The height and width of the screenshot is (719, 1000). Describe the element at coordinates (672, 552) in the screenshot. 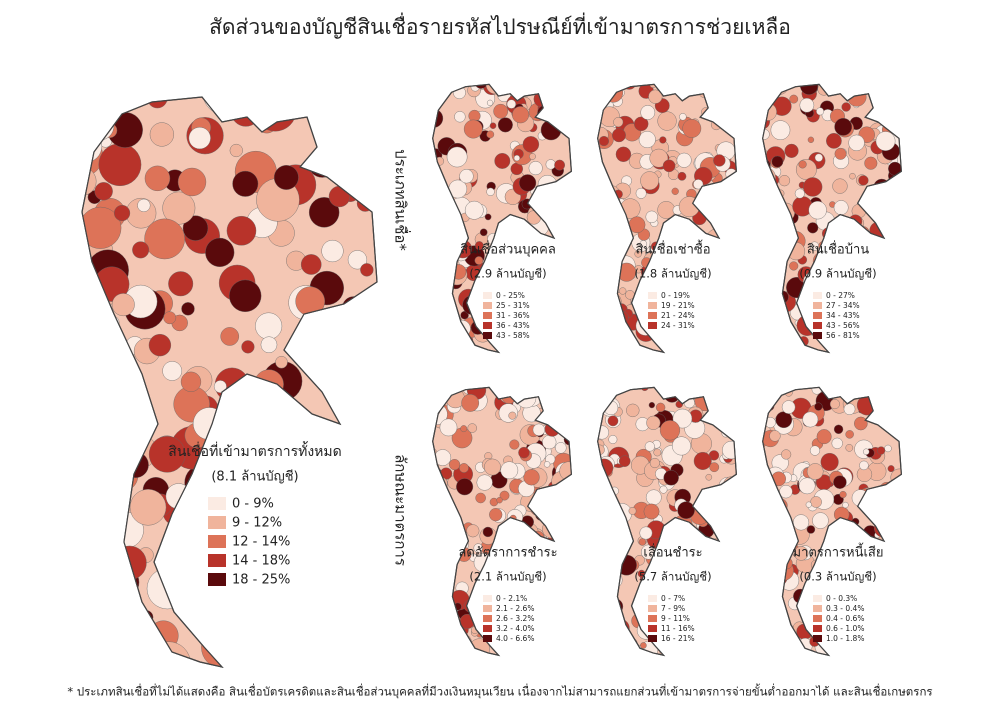

I see `map-label: เลื่อนชำระ` at that location.